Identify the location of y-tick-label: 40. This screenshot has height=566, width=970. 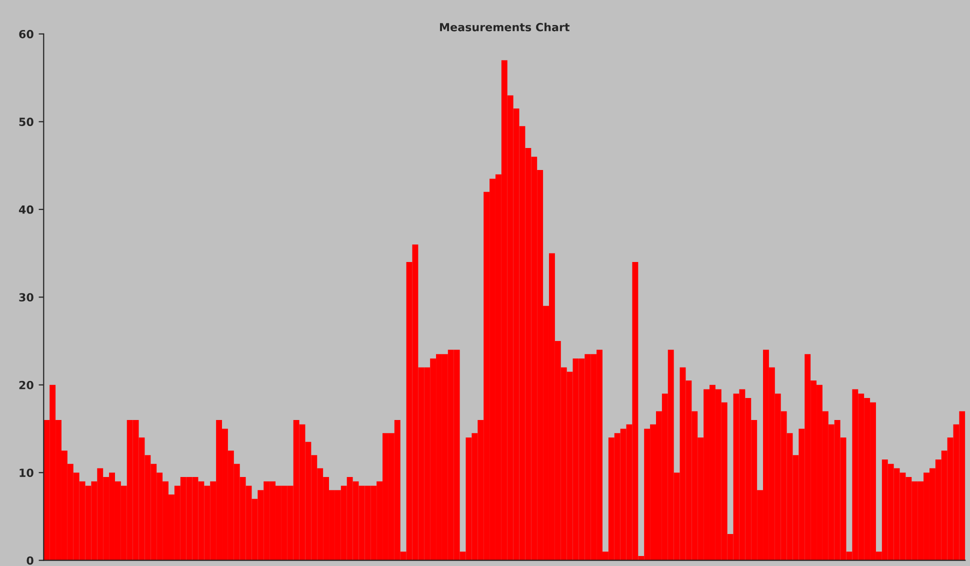
(26, 209).